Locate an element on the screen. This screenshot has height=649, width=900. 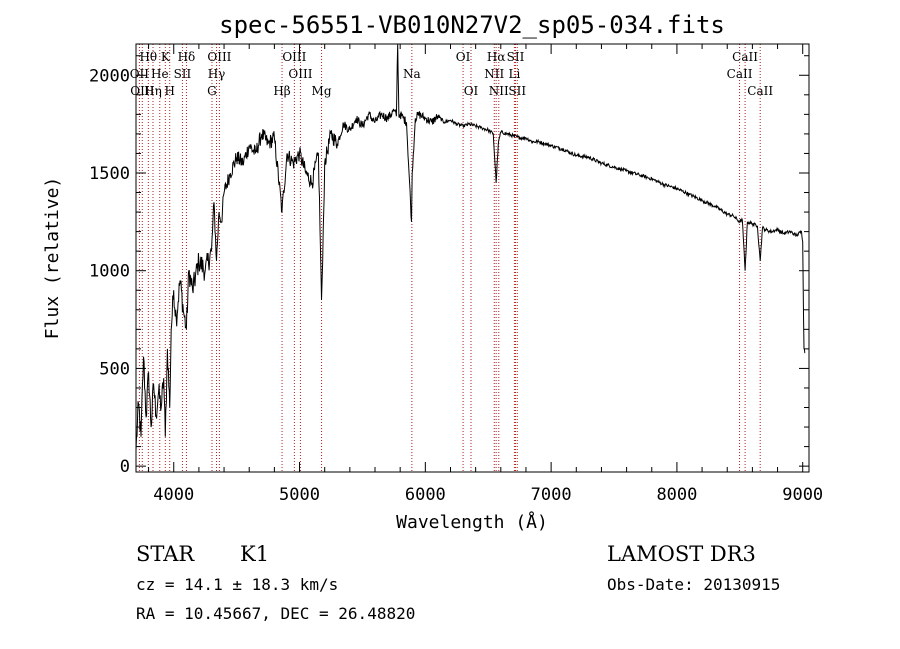
line-label: Hη is located at coordinates (153, 91).